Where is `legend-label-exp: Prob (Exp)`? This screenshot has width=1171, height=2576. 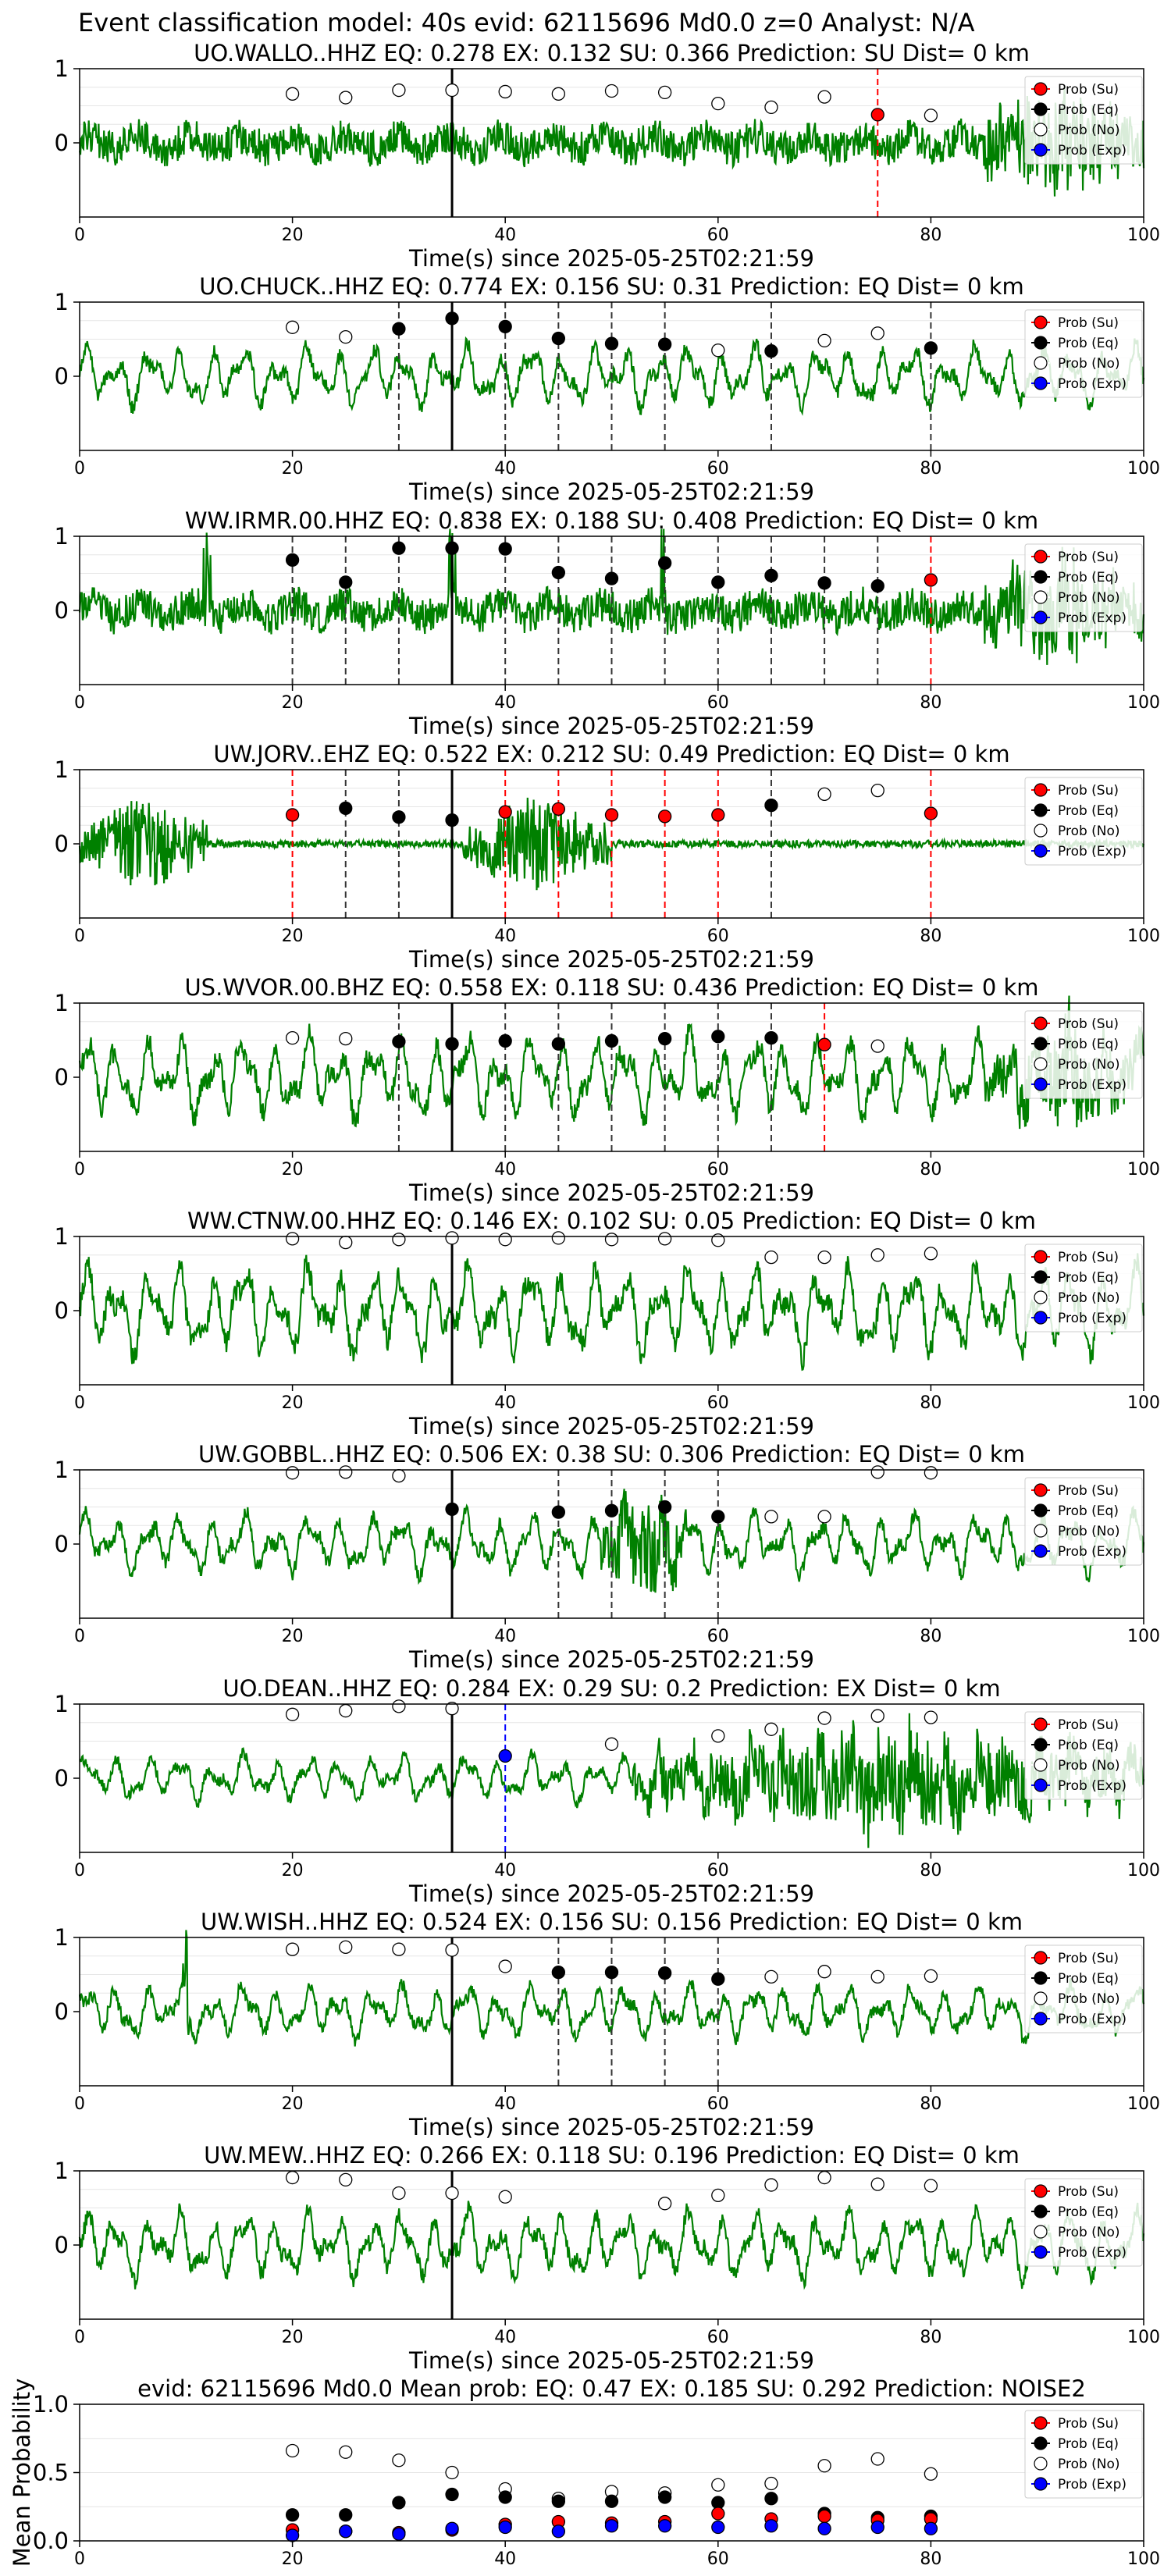
legend-label-exp: Prob (Exp) is located at coordinates (1092, 1786).